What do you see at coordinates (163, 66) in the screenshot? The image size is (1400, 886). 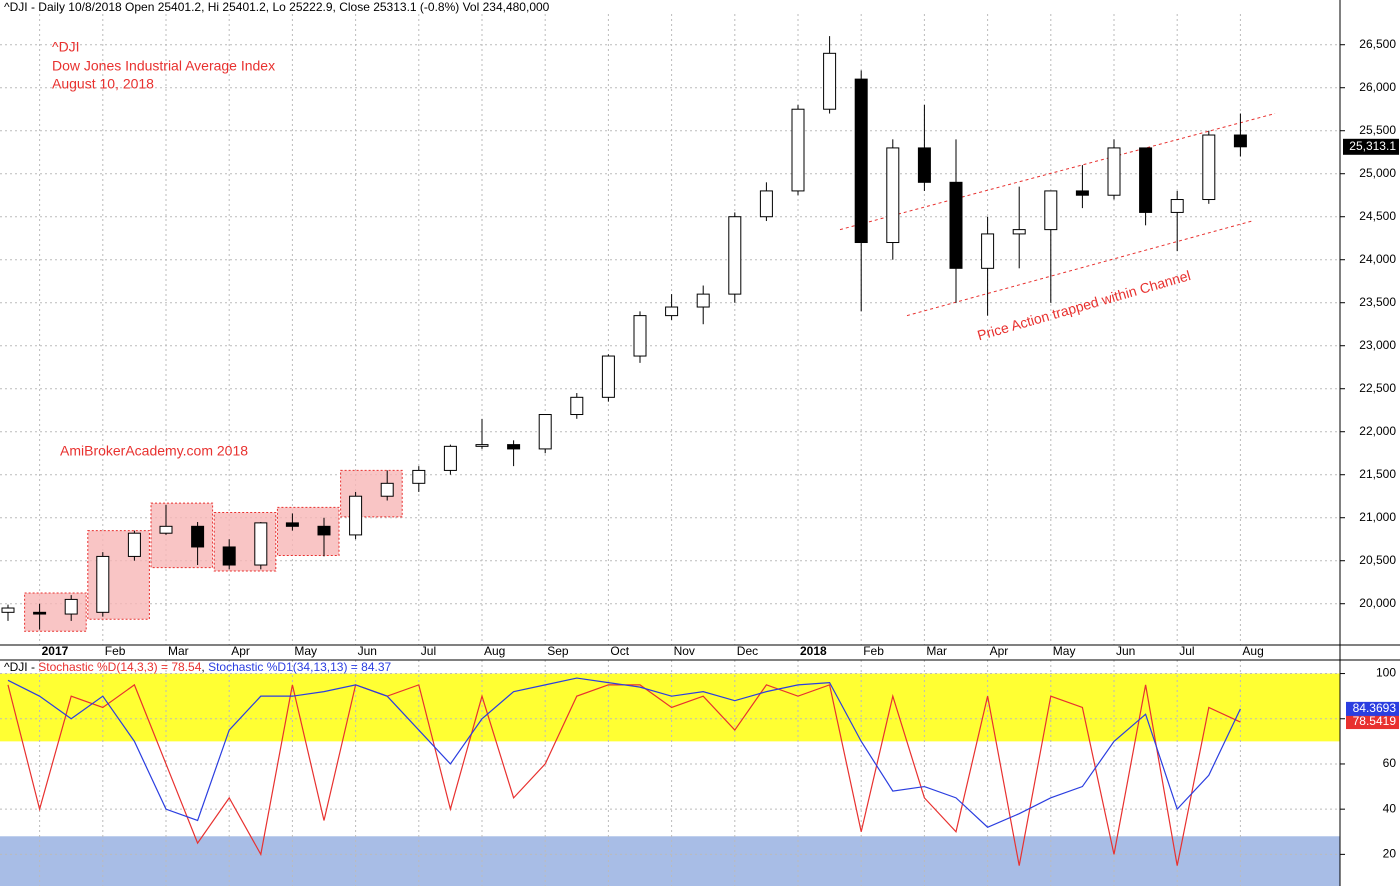 I see `annotation: Dow Jones Industrial Average Index` at bounding box center [163, 66].